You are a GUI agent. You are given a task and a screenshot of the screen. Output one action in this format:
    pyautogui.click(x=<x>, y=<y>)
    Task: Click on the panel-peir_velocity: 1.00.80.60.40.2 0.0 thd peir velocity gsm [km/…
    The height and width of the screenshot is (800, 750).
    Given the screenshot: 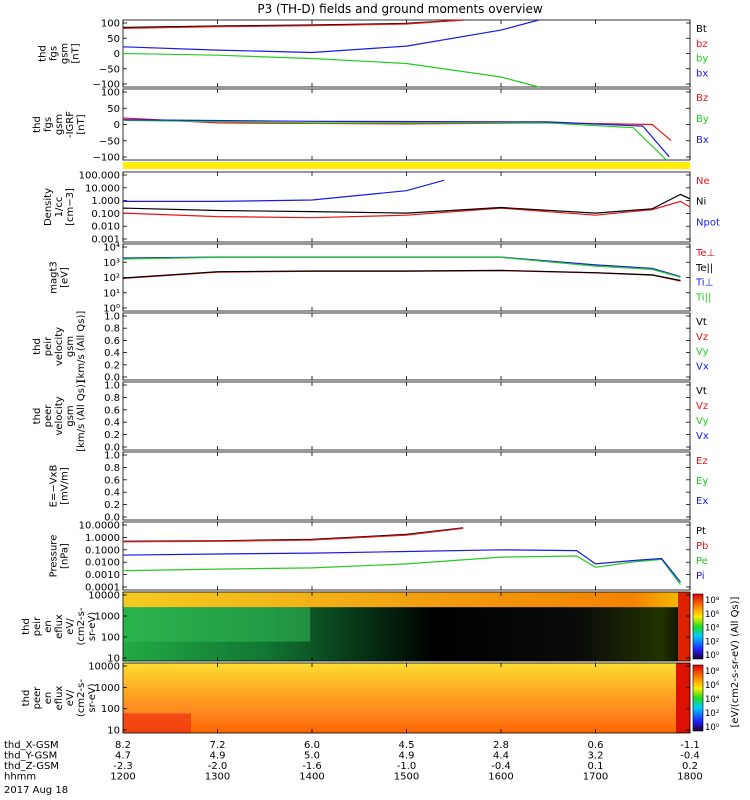 What is the action you would take?
    pyautogui.click(x=370, y=347)
    